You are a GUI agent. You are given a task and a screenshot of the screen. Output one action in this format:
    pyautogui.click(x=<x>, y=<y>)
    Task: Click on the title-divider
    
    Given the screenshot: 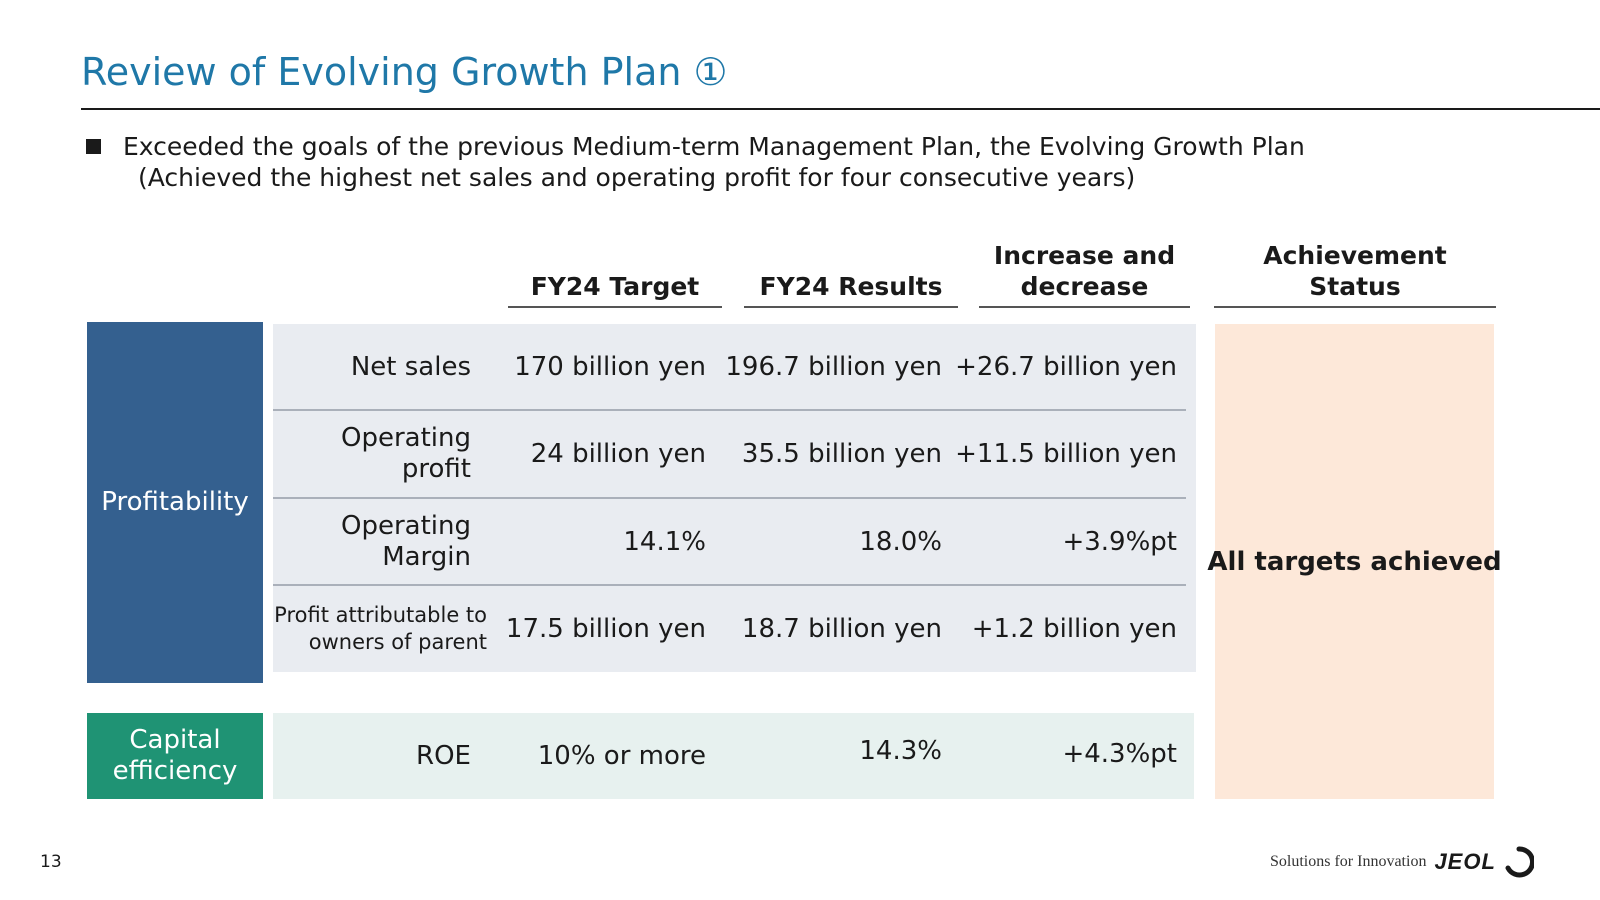 What is the action you would take?
    pyautogui.click(x=840, y=109)
    